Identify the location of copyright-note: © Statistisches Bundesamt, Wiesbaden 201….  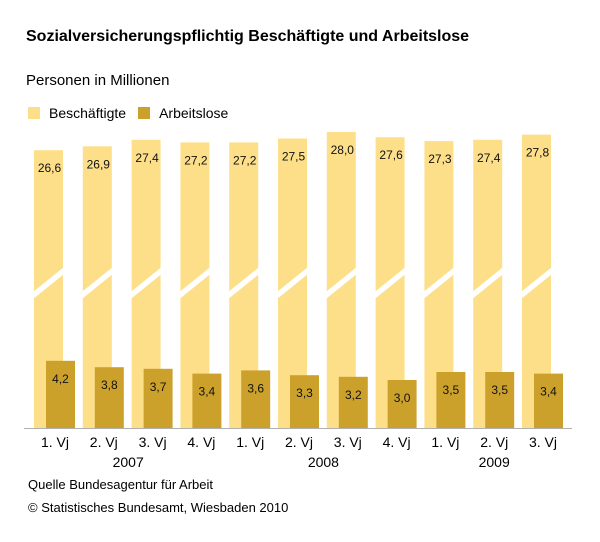
(158, 507).